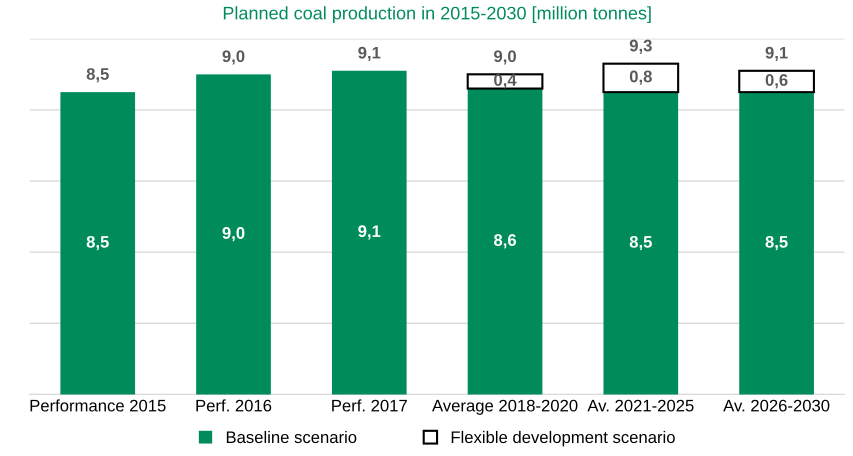 The width and height of the screenshot is (853, 456). What do you see at coordinates (97, 75) in the screenshot?
I see `total-label: 8,5` at bounding box center [97, 75].